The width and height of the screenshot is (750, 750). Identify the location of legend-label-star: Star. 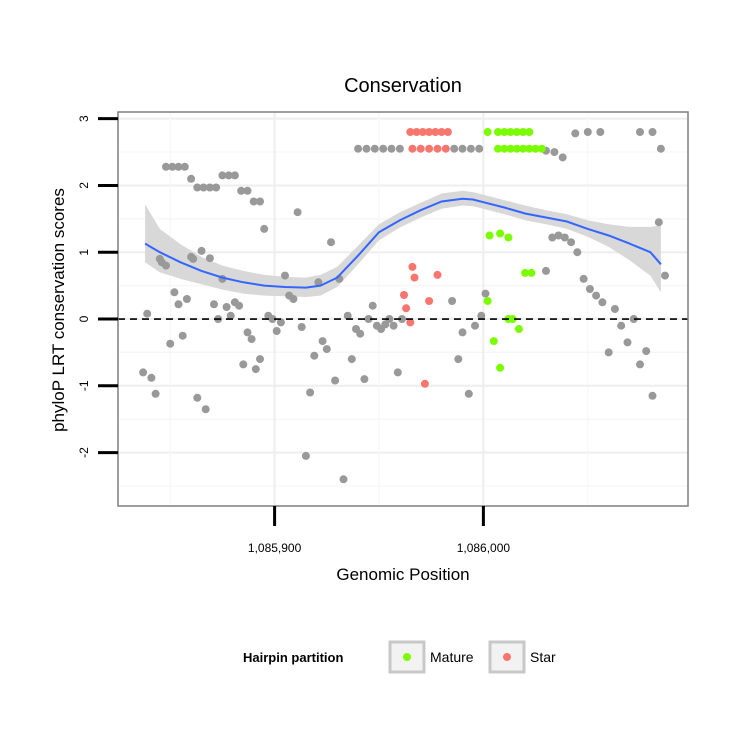
(543, 657).